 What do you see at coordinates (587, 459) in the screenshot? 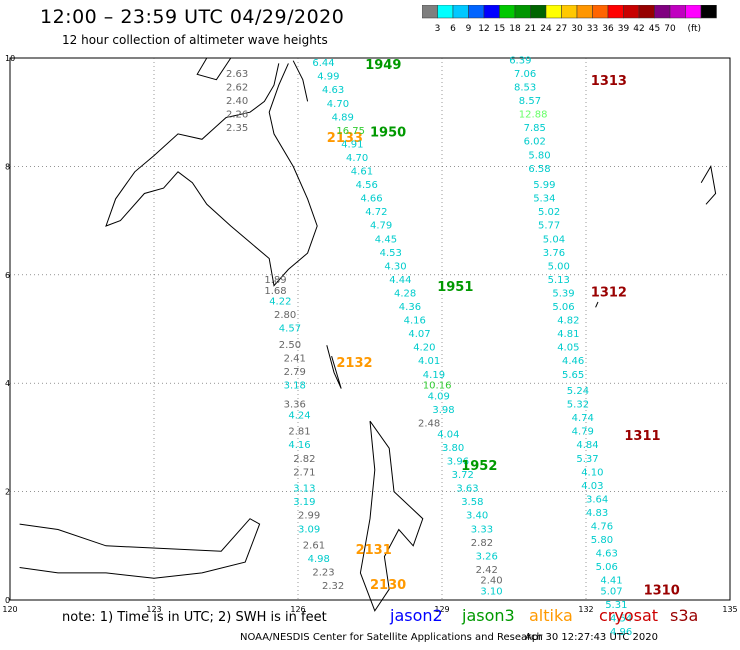
I see `wave-height-value: 5.37` at bounding box center [587, 459].